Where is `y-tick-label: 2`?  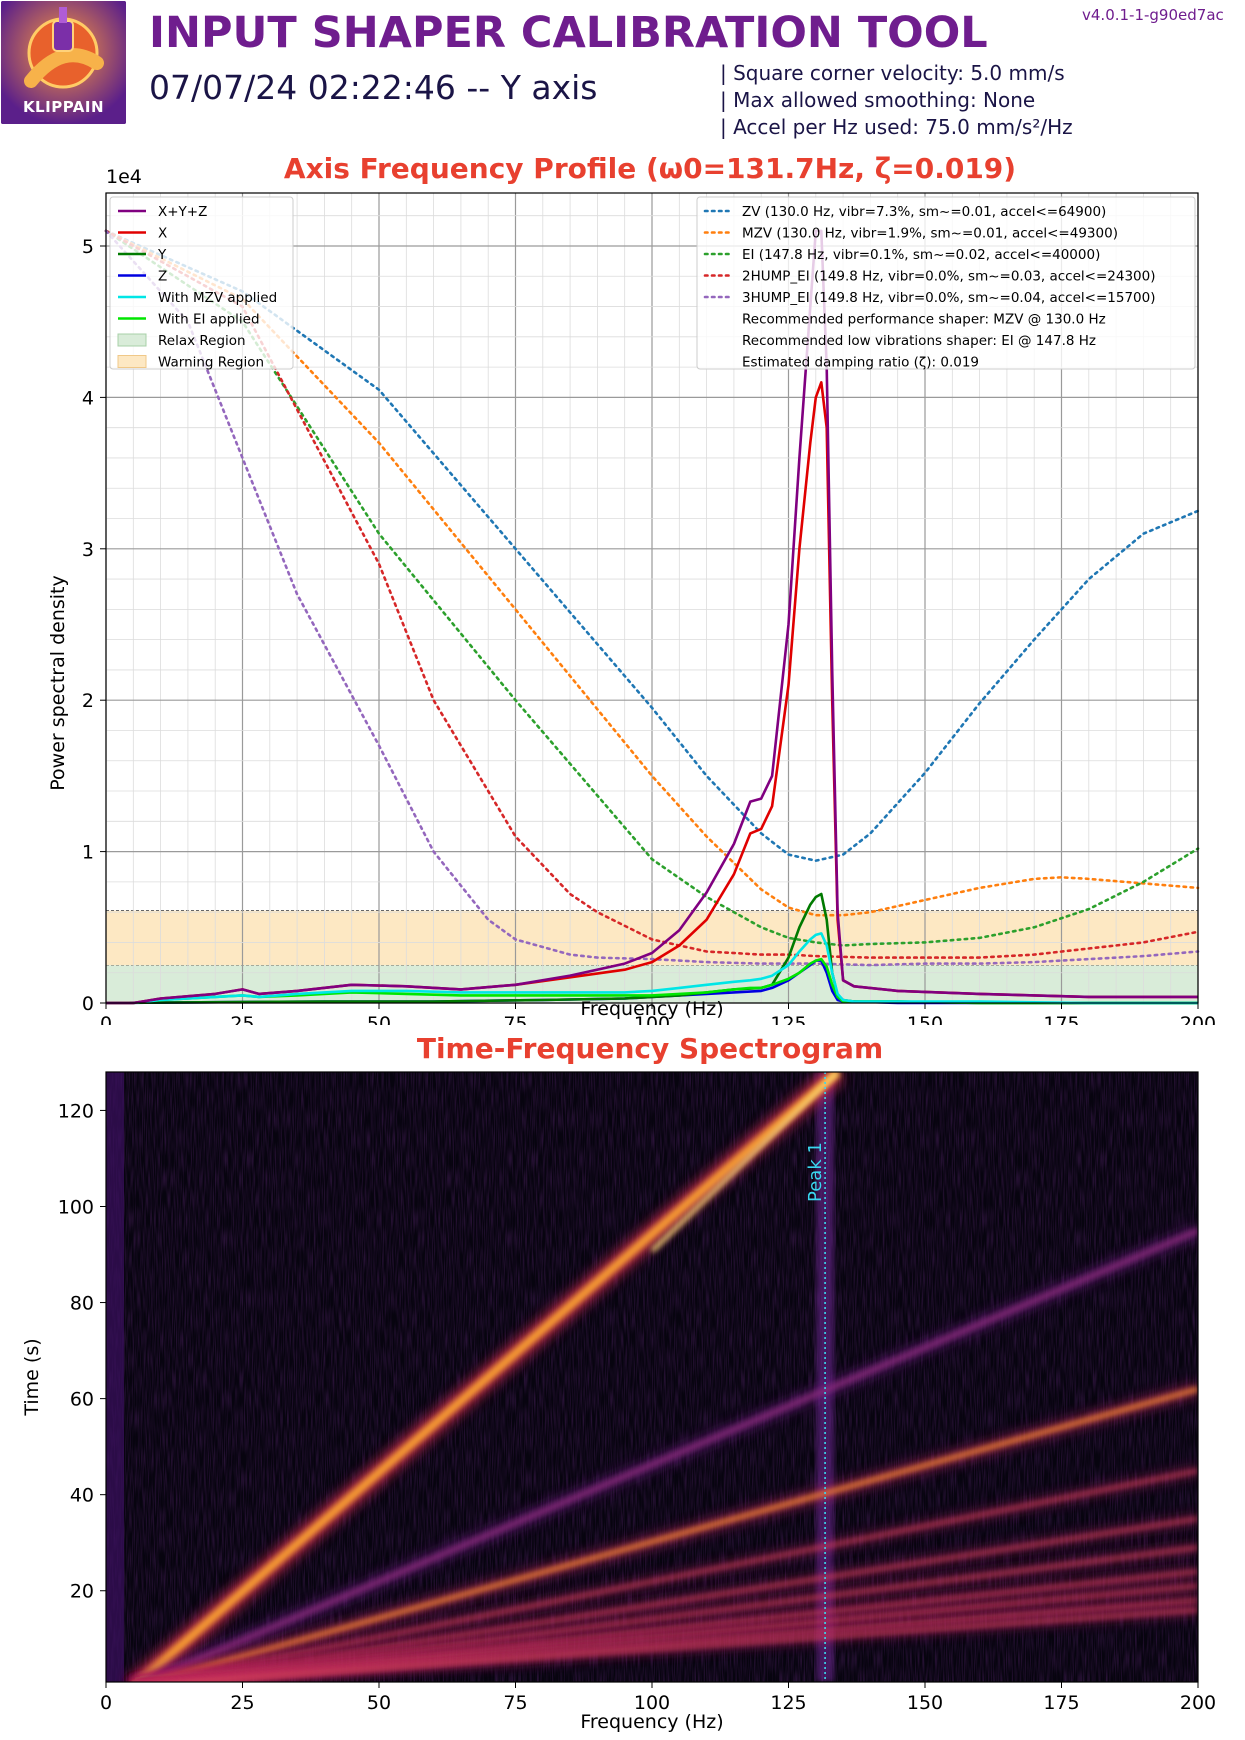 y-tick-label: 2 is located at coordinates (88, 701).